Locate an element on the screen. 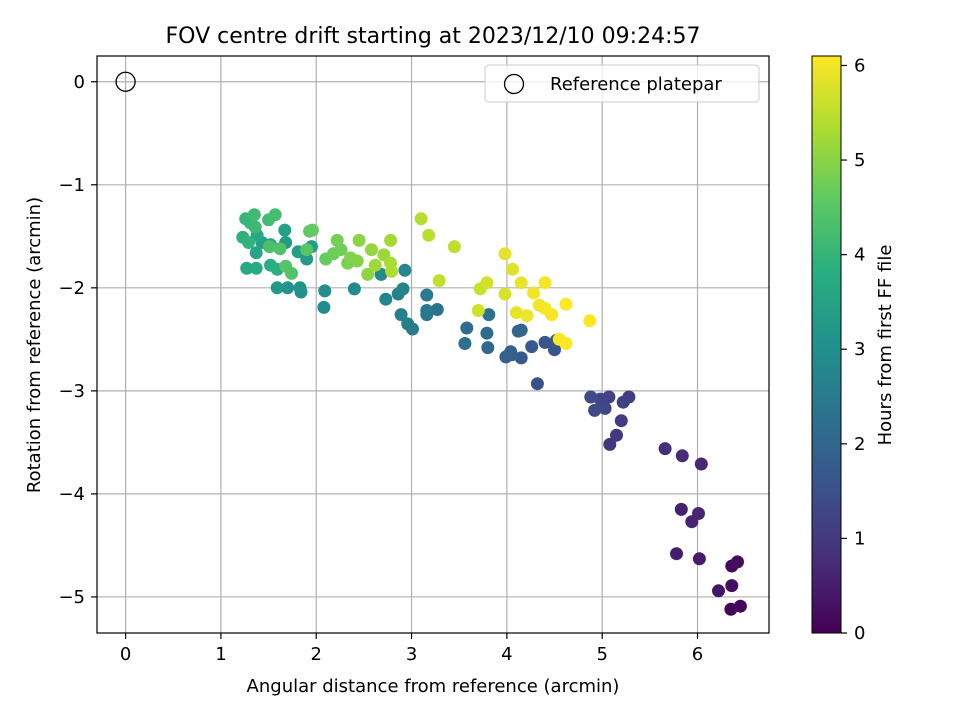  x-axis-label: Angular distance from reference (arcmin) is located at coordinates (433, 686).